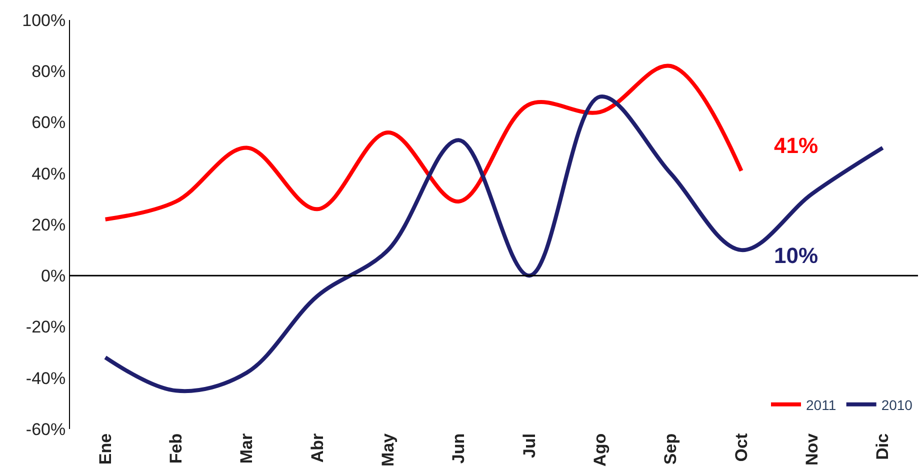  I want to click on y-tick-label: 100%, so click(44, 20).